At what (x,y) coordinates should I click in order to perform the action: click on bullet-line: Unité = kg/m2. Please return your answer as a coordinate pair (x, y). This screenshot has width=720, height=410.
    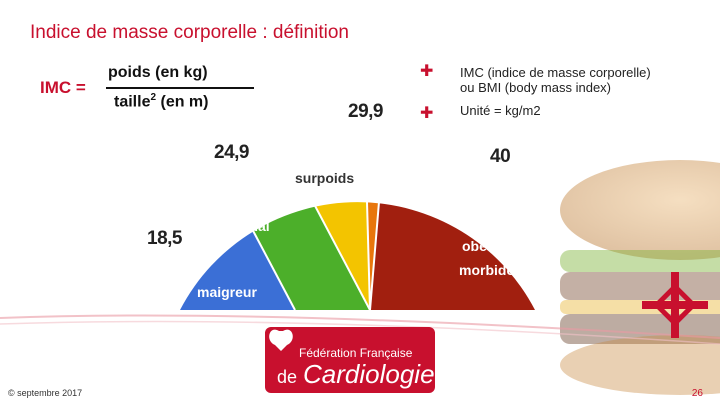
    Looking at the image, I should click on (500, 110).